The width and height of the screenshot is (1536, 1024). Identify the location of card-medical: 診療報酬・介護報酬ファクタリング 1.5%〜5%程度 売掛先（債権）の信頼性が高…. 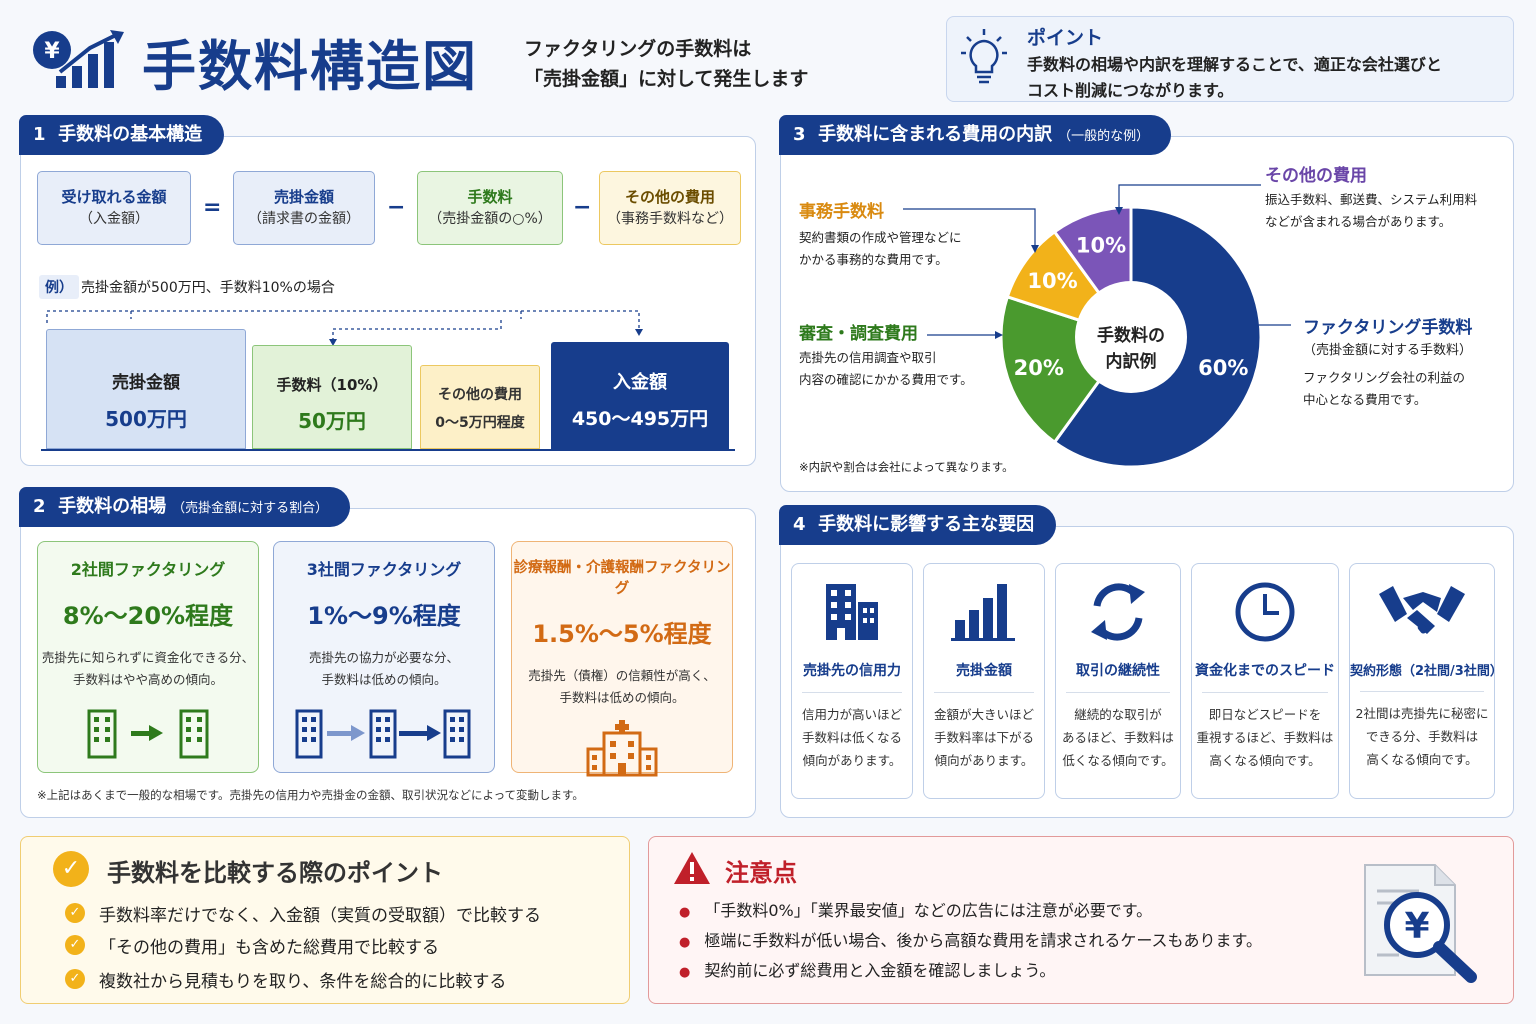
(622, 659).